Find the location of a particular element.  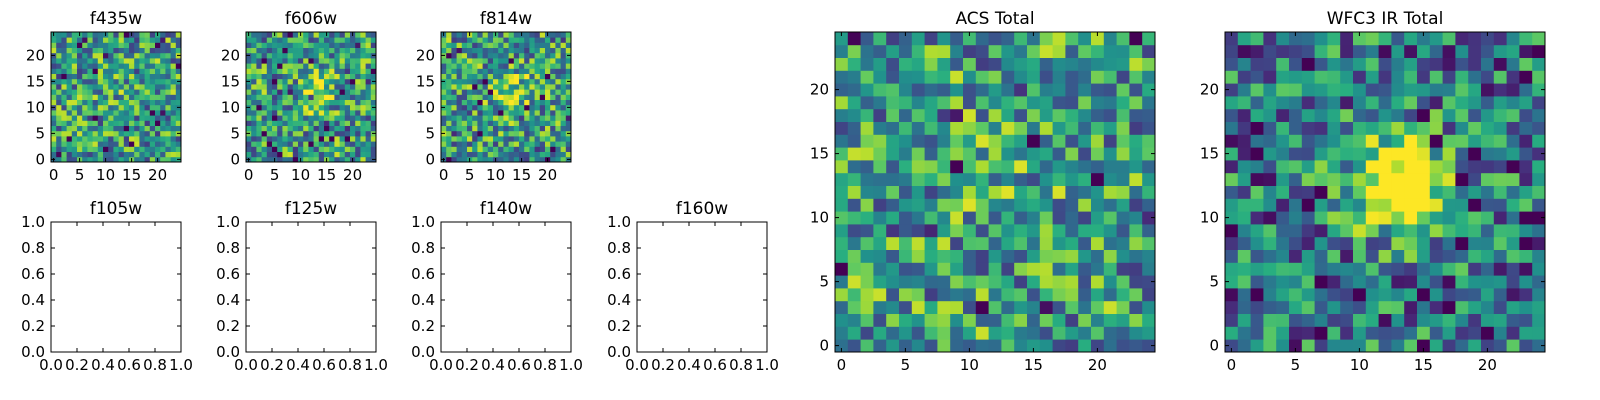

x-tick-label: 0.6 is located at coordinates (324, 365).